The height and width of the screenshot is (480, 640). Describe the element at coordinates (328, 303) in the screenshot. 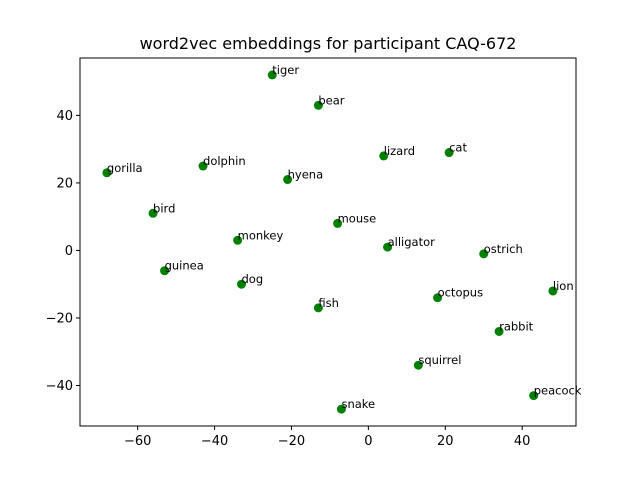

I see `data-point-label: fish` at that location.